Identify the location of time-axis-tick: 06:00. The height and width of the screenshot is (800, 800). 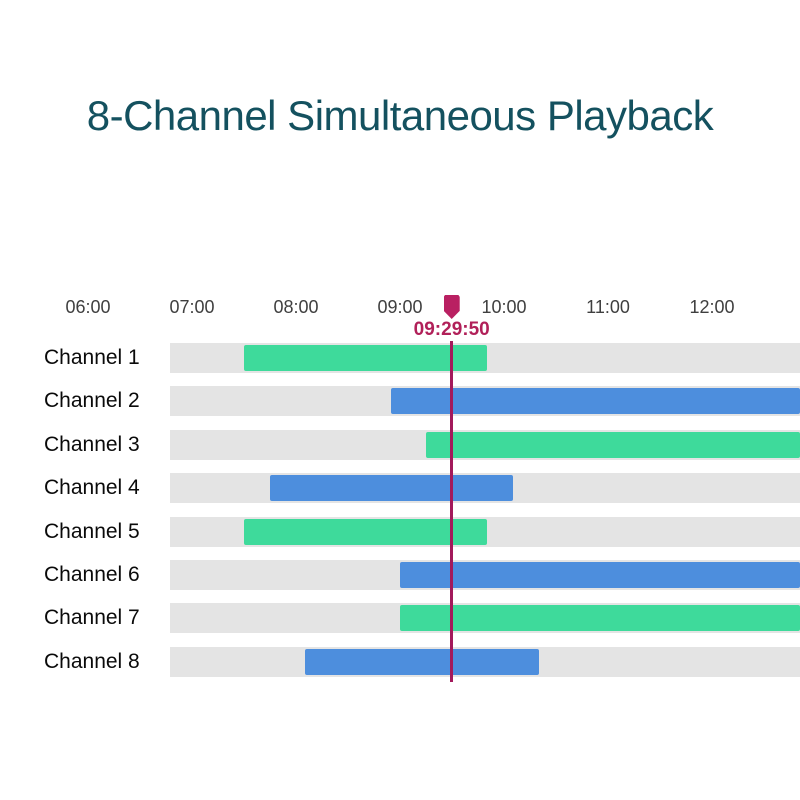
(88, 307).